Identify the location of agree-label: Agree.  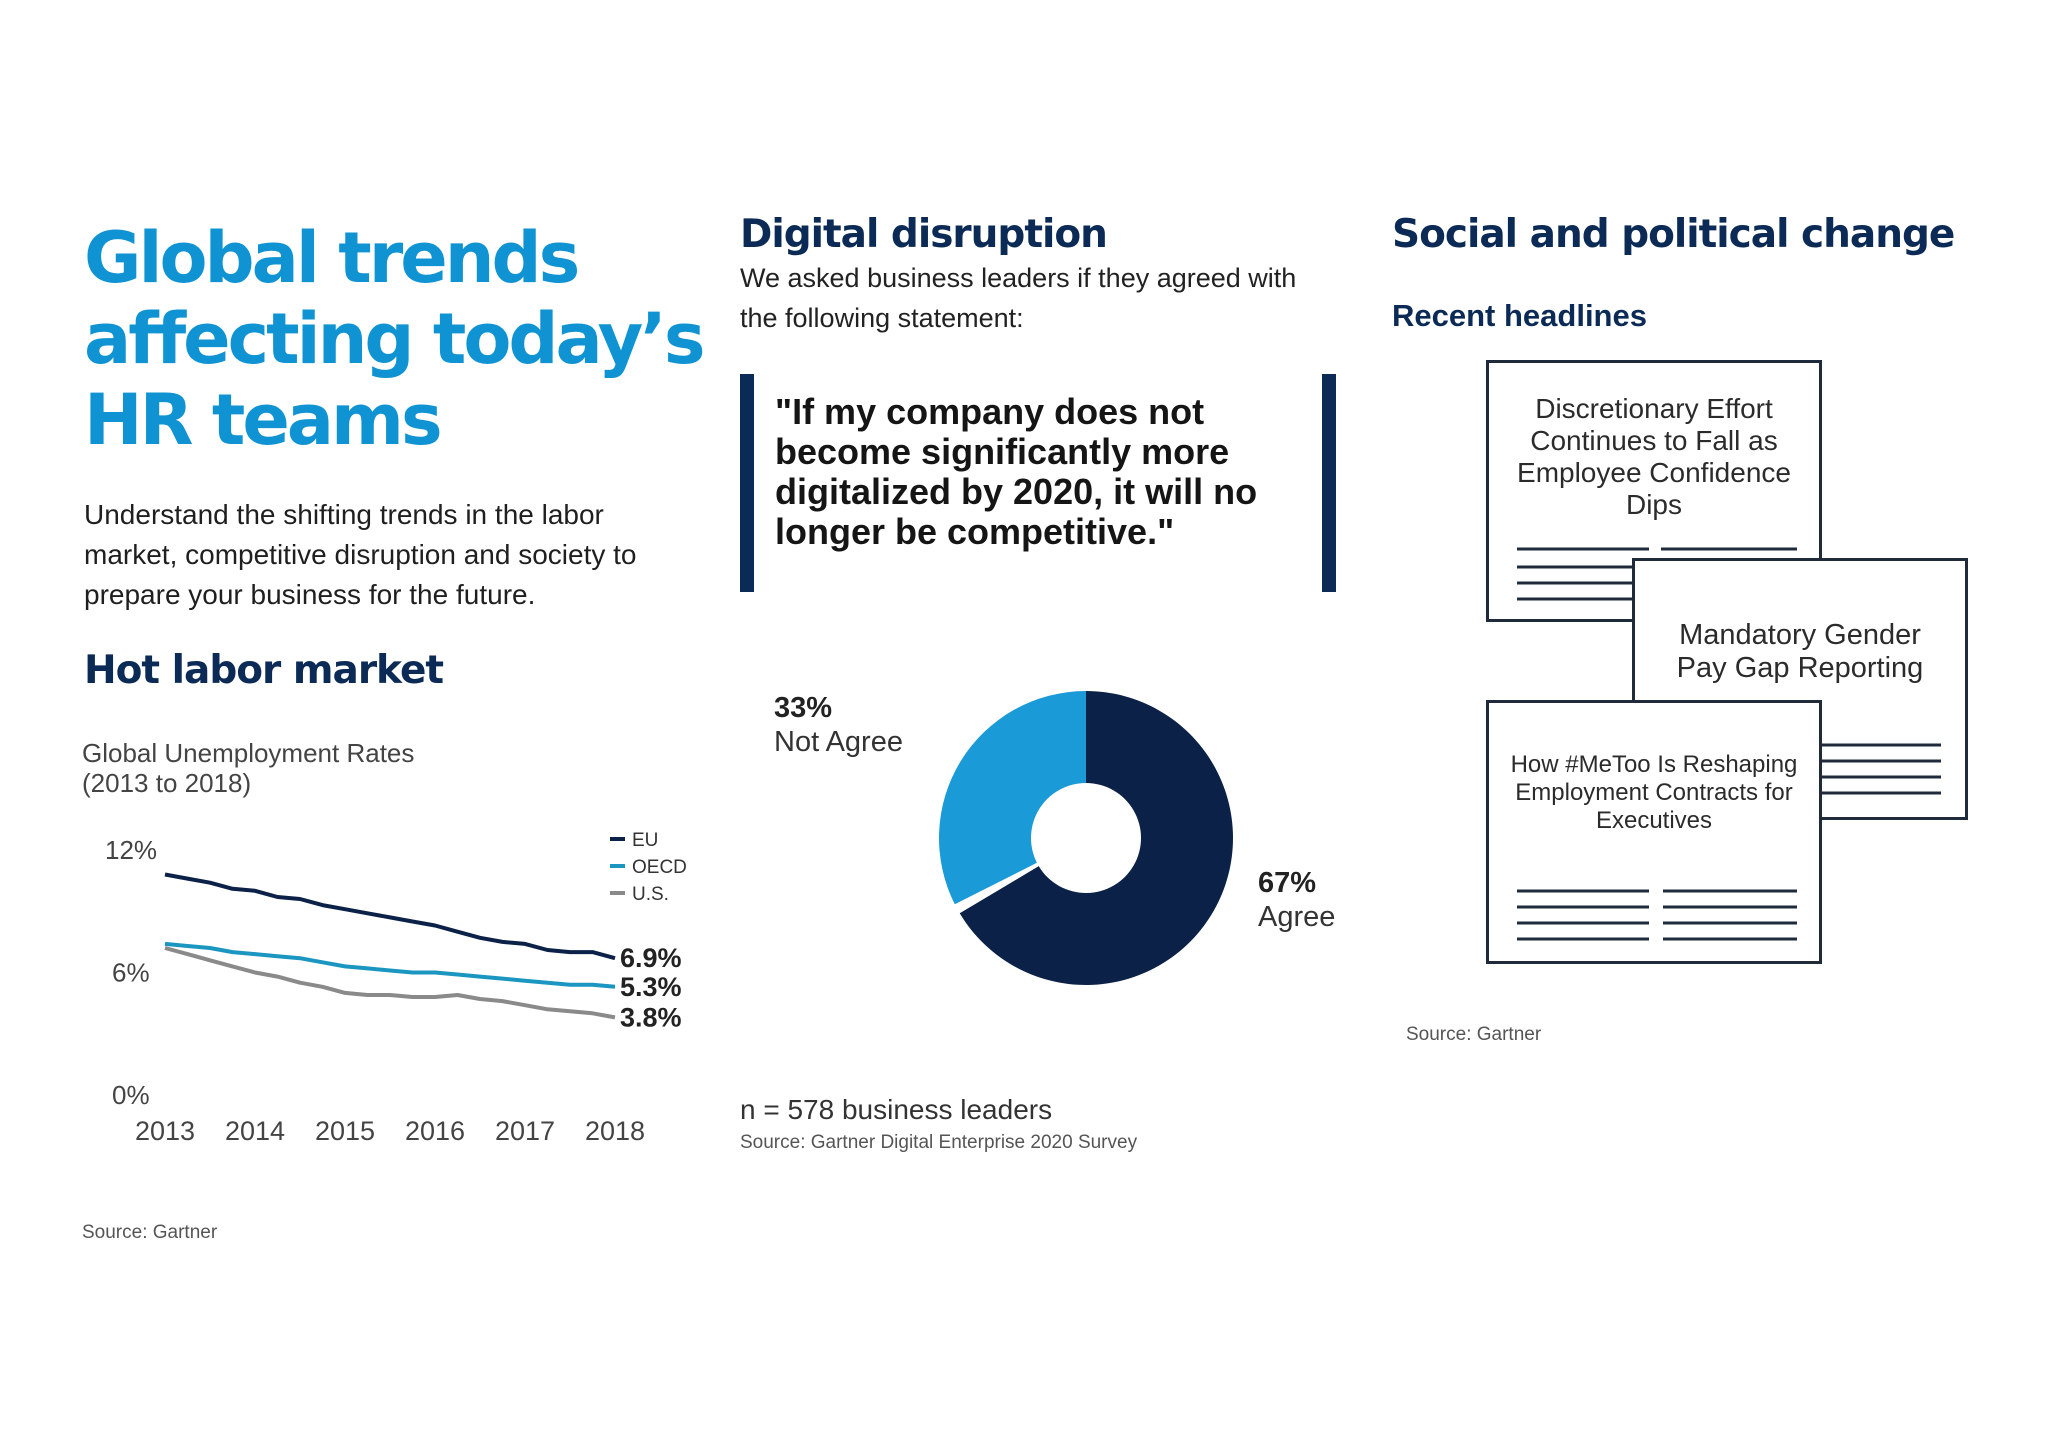
(1296, 917).